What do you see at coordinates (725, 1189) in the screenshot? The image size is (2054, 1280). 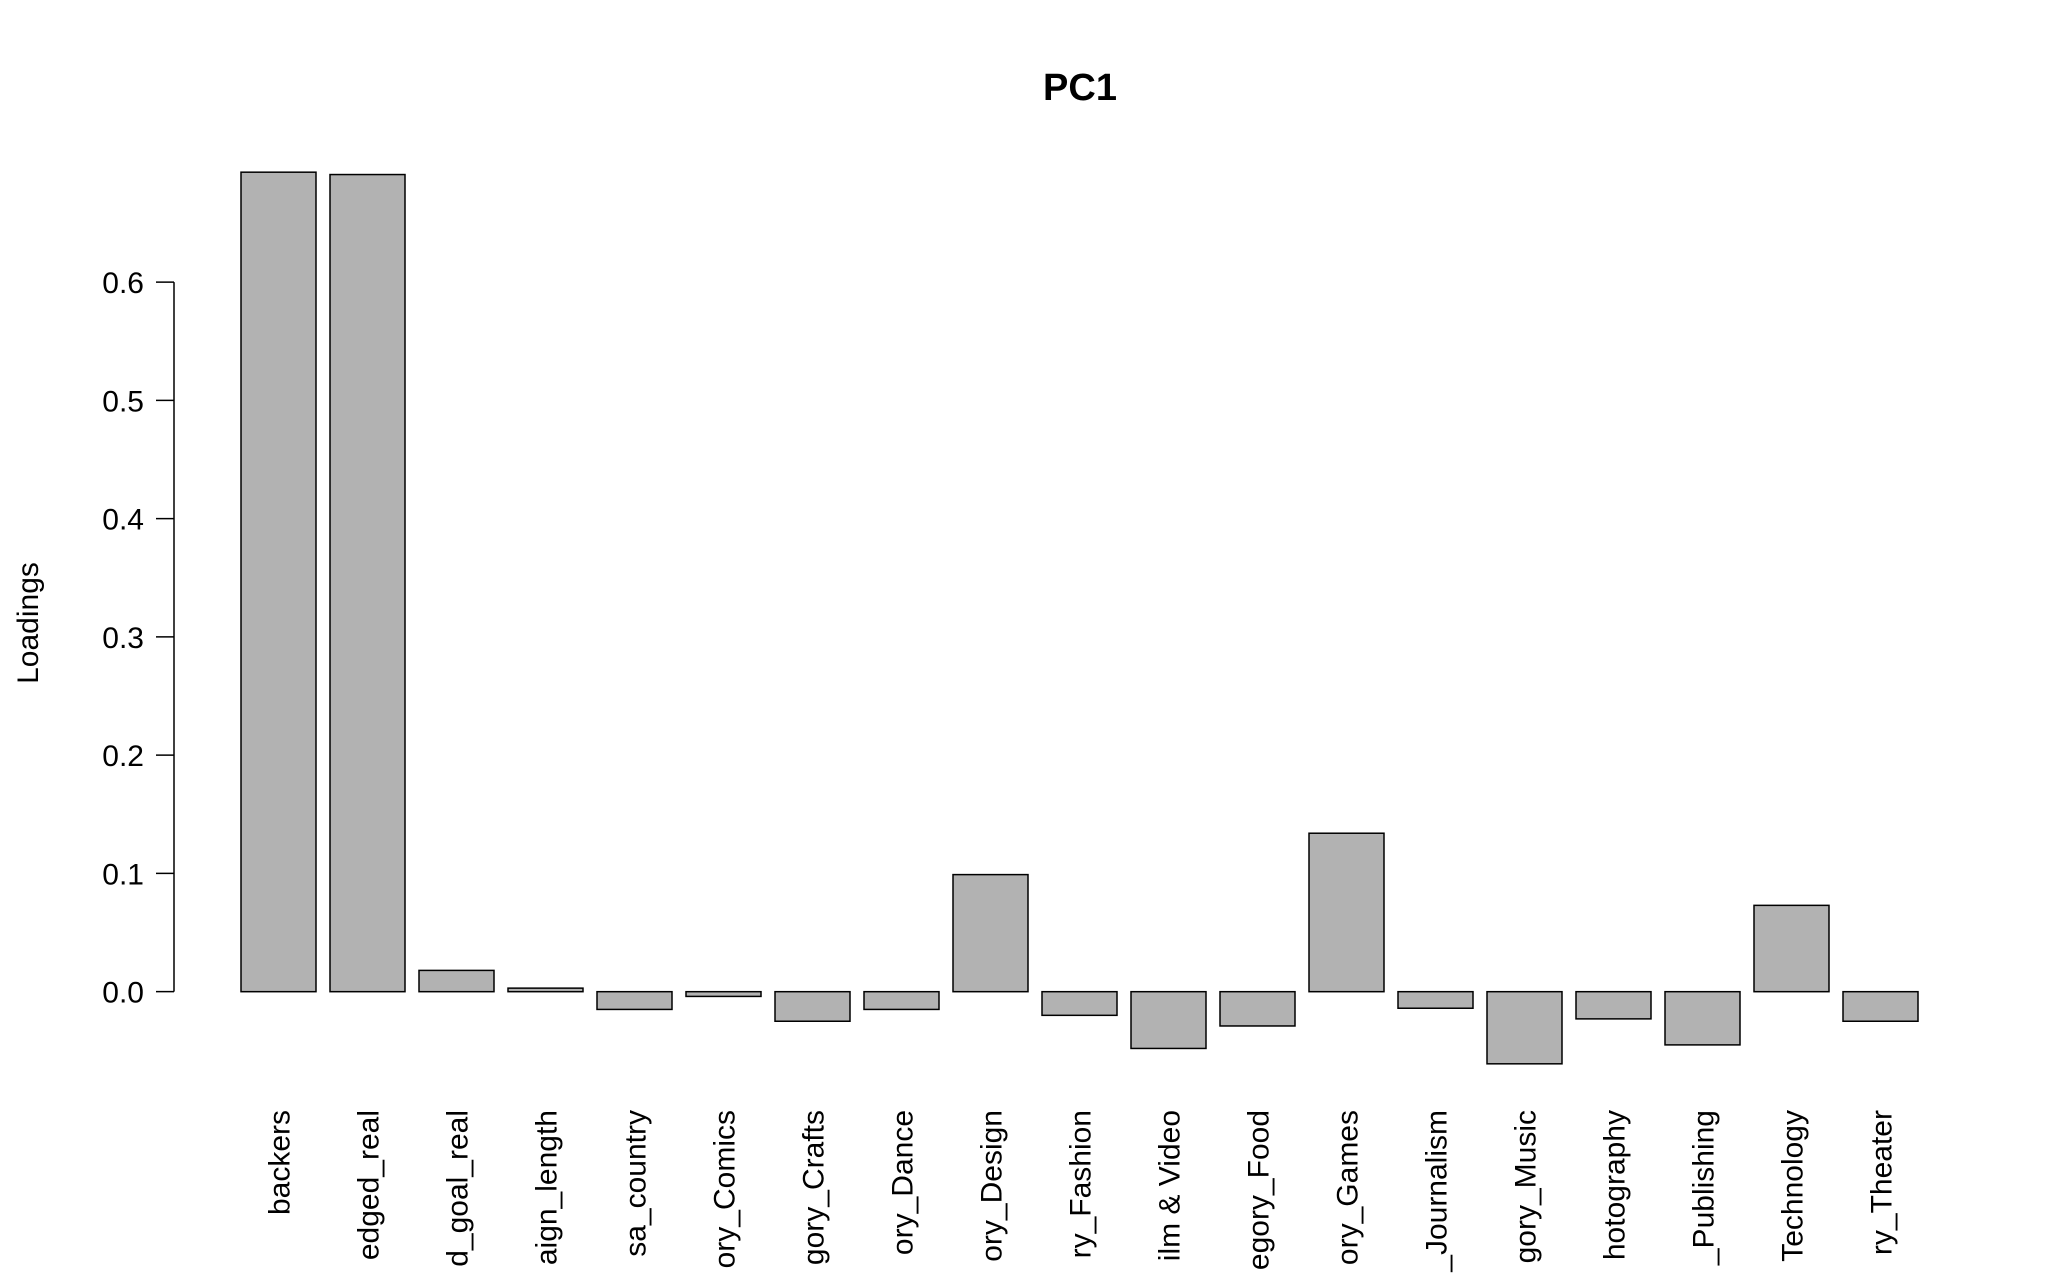 I see `x-tick-label: ory_Comics` at bounding box center [725, 1189].